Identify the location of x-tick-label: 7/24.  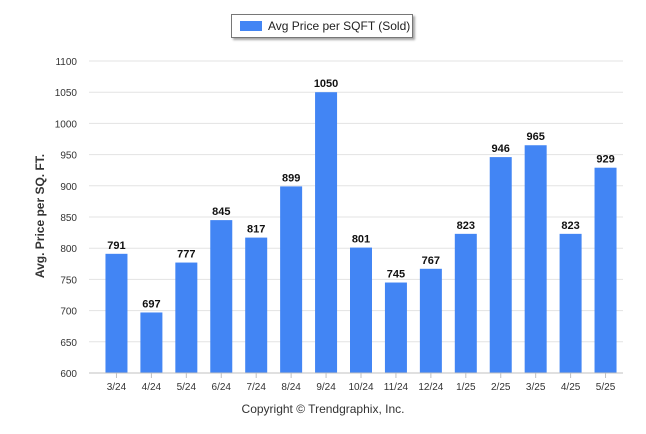
(256, 387).